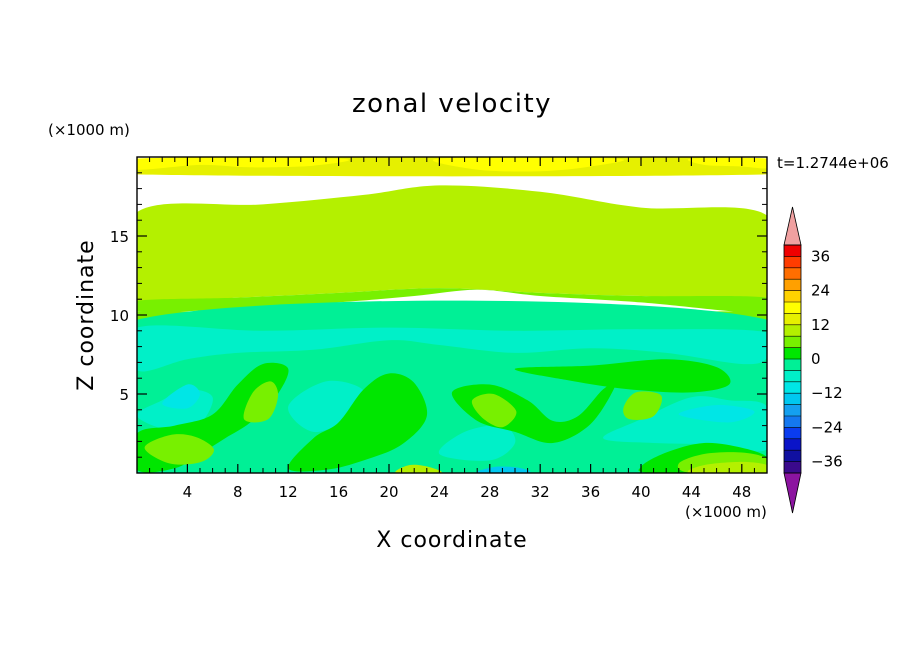 The width and height of the screenshot is (904, 654). Describe the element at coordinates (590, 492) in the screenshot. I see `x-tick-label-36: 36` at that location.